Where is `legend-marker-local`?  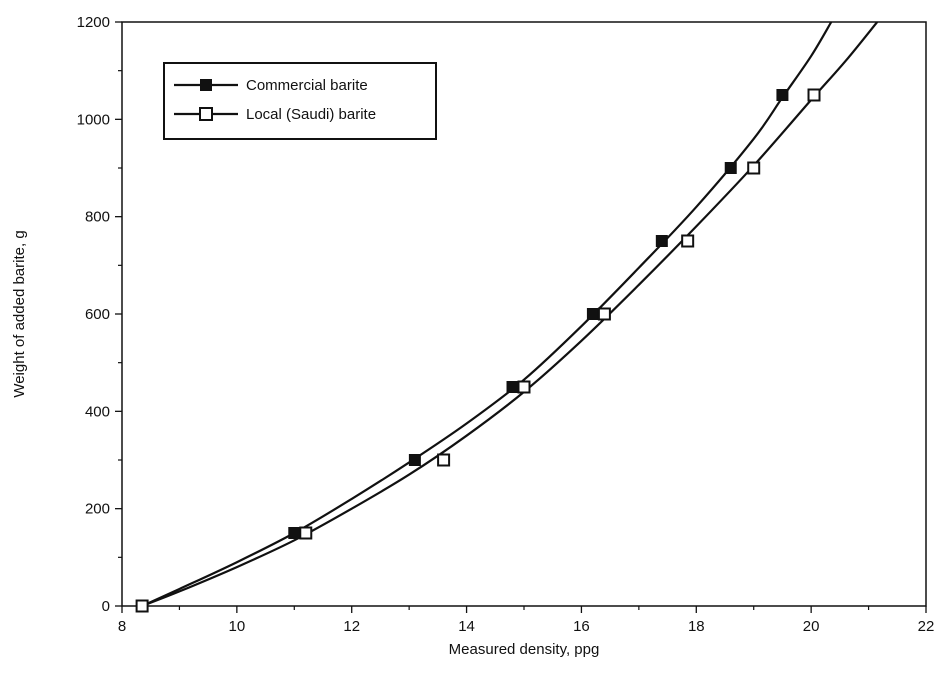 legend-marker-local is located at coordinates (206, 114).